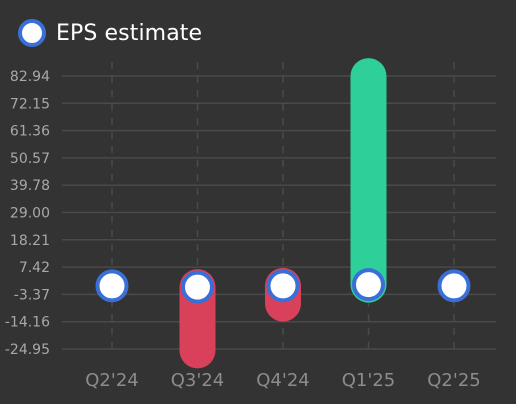 This screenshot has height=404, width=516. What do you see at coordinates (32, 295) in the screenshot?
I see `y-tick-label: -3.37` at bounding box center [32, 295].